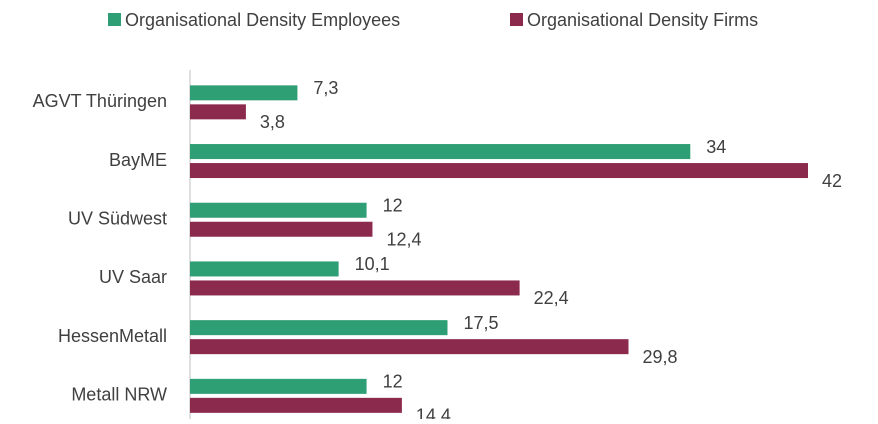 Image resolution: width=878 pixels, height=424 pixels. I want to click on data-label: 29,8, so click(659, 357).